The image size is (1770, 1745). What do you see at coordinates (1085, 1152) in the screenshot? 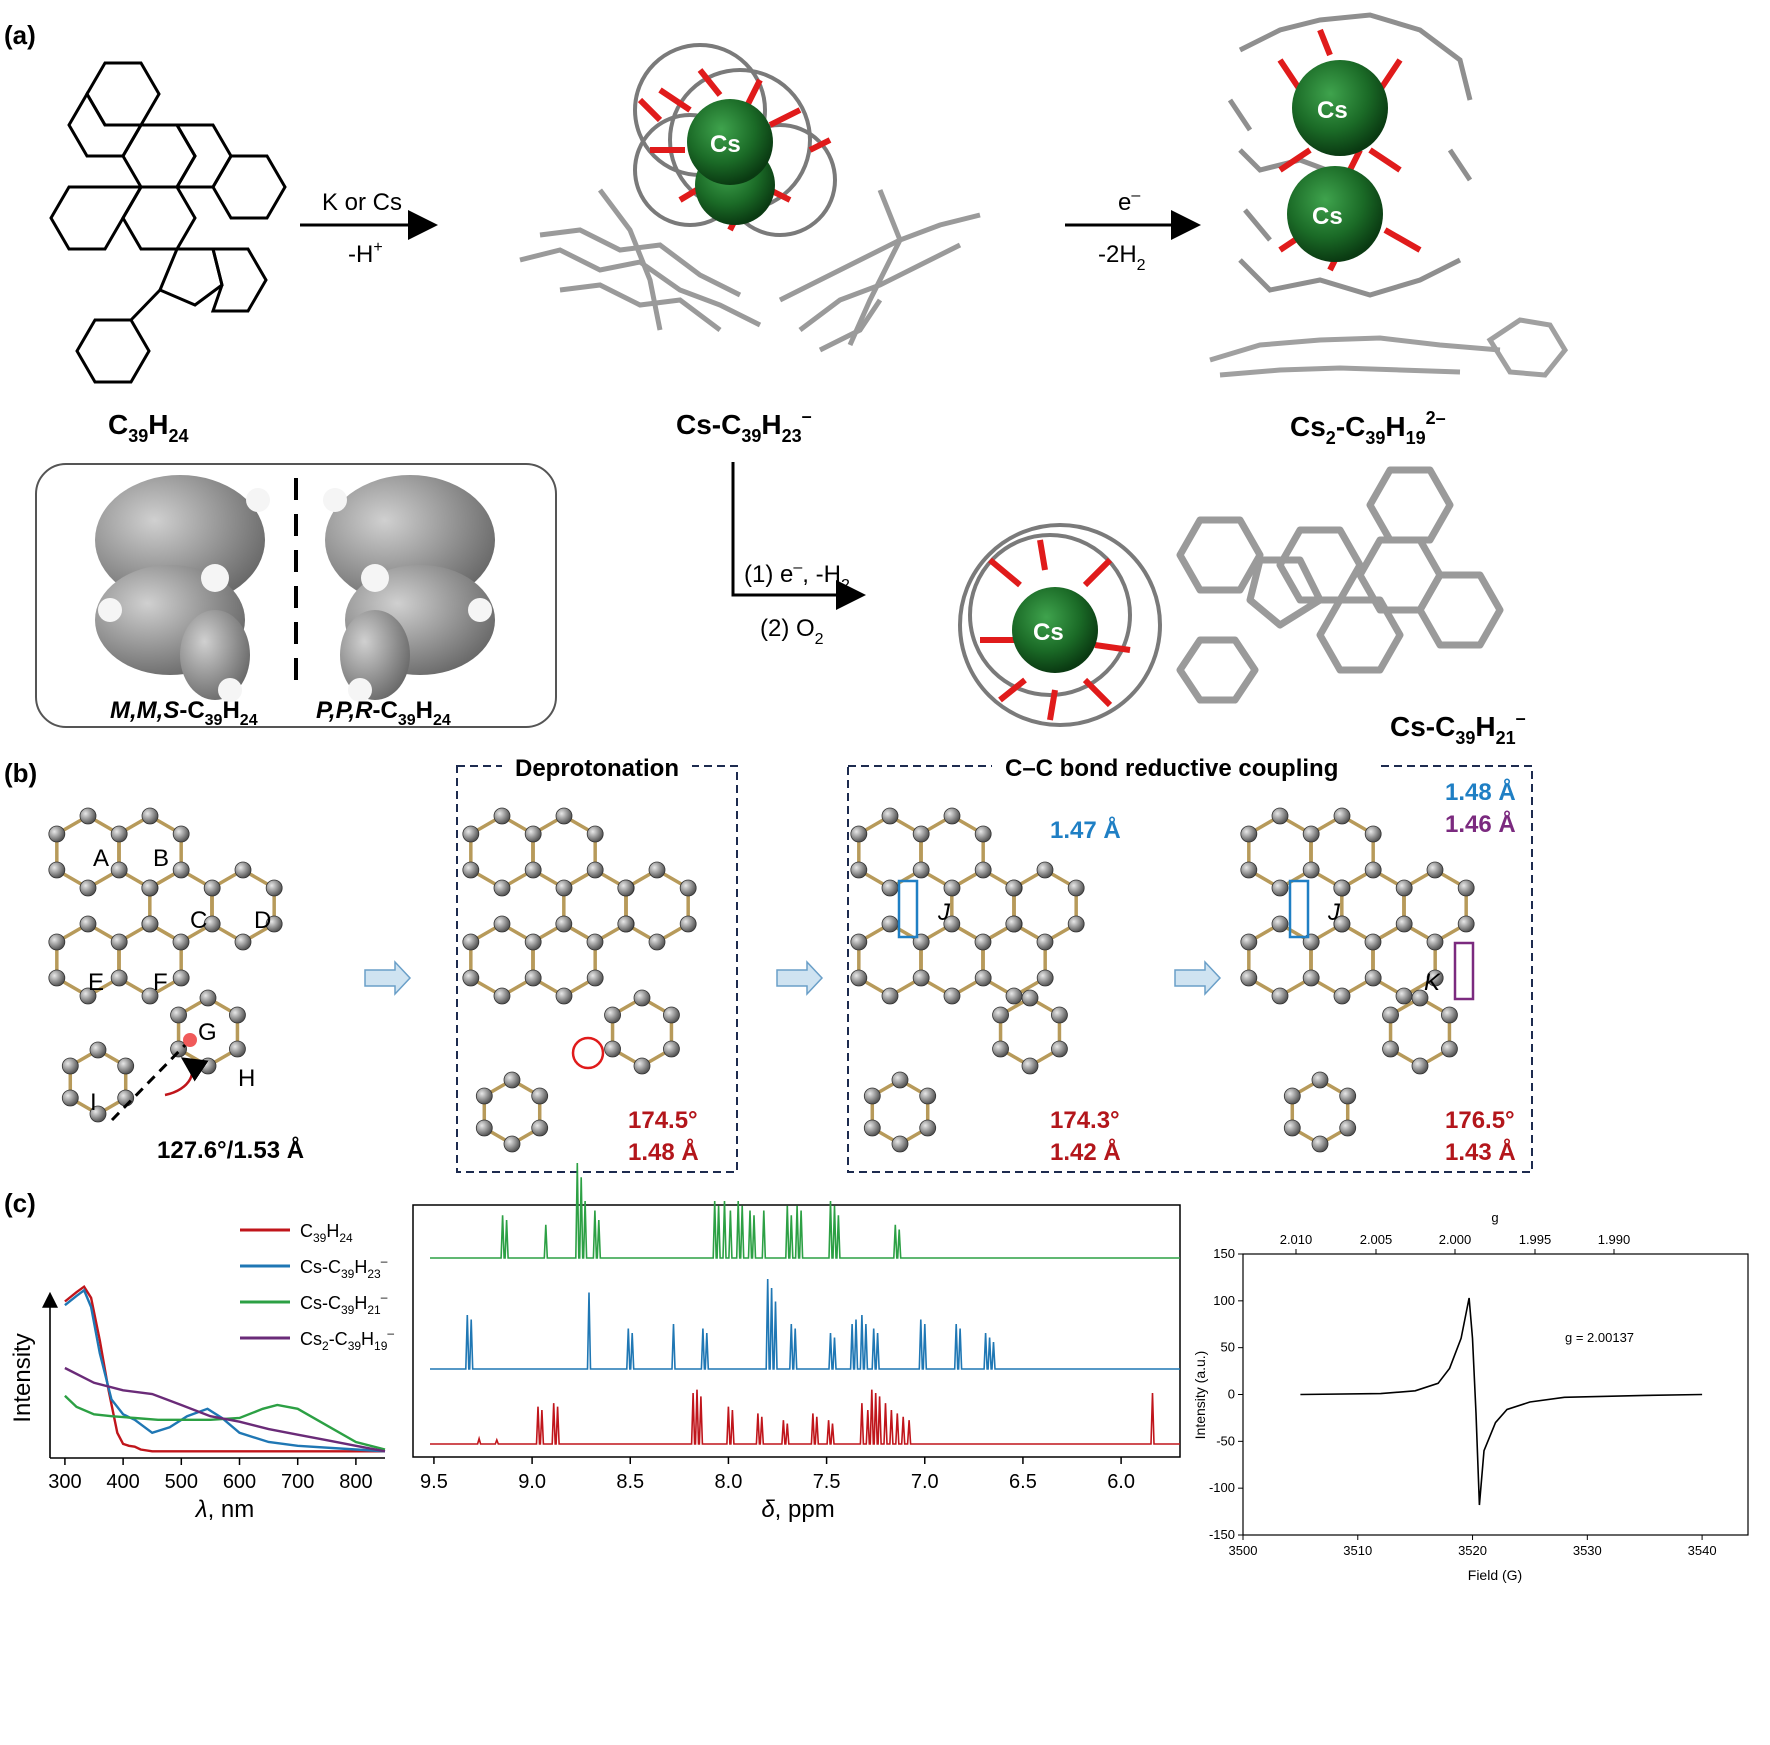
I see `coupling1-length: 1.42 Å` at bounding box center [1085, 1152].